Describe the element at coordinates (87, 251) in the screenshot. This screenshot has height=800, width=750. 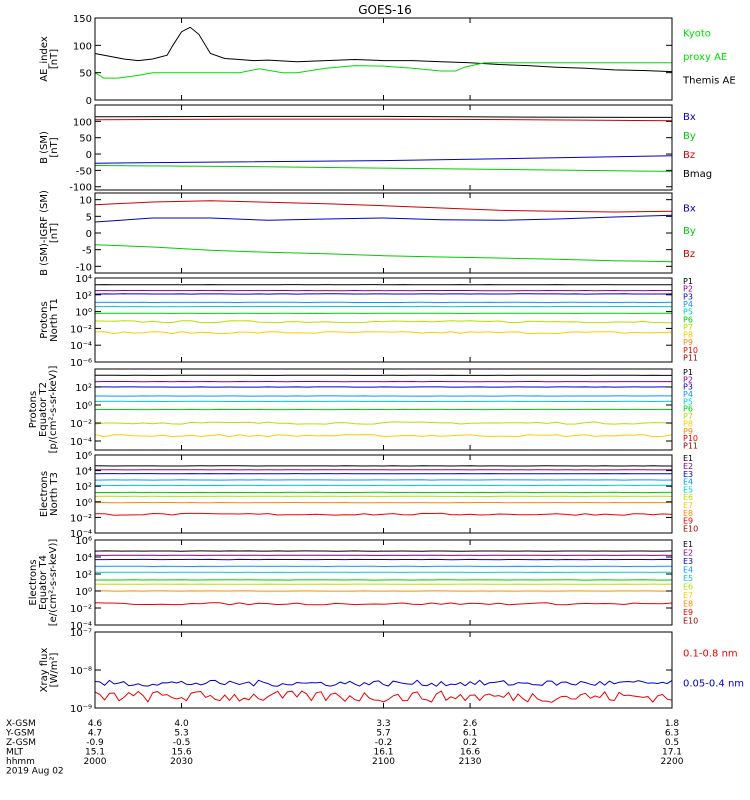
I see `y-tick-label: -5` at that location.